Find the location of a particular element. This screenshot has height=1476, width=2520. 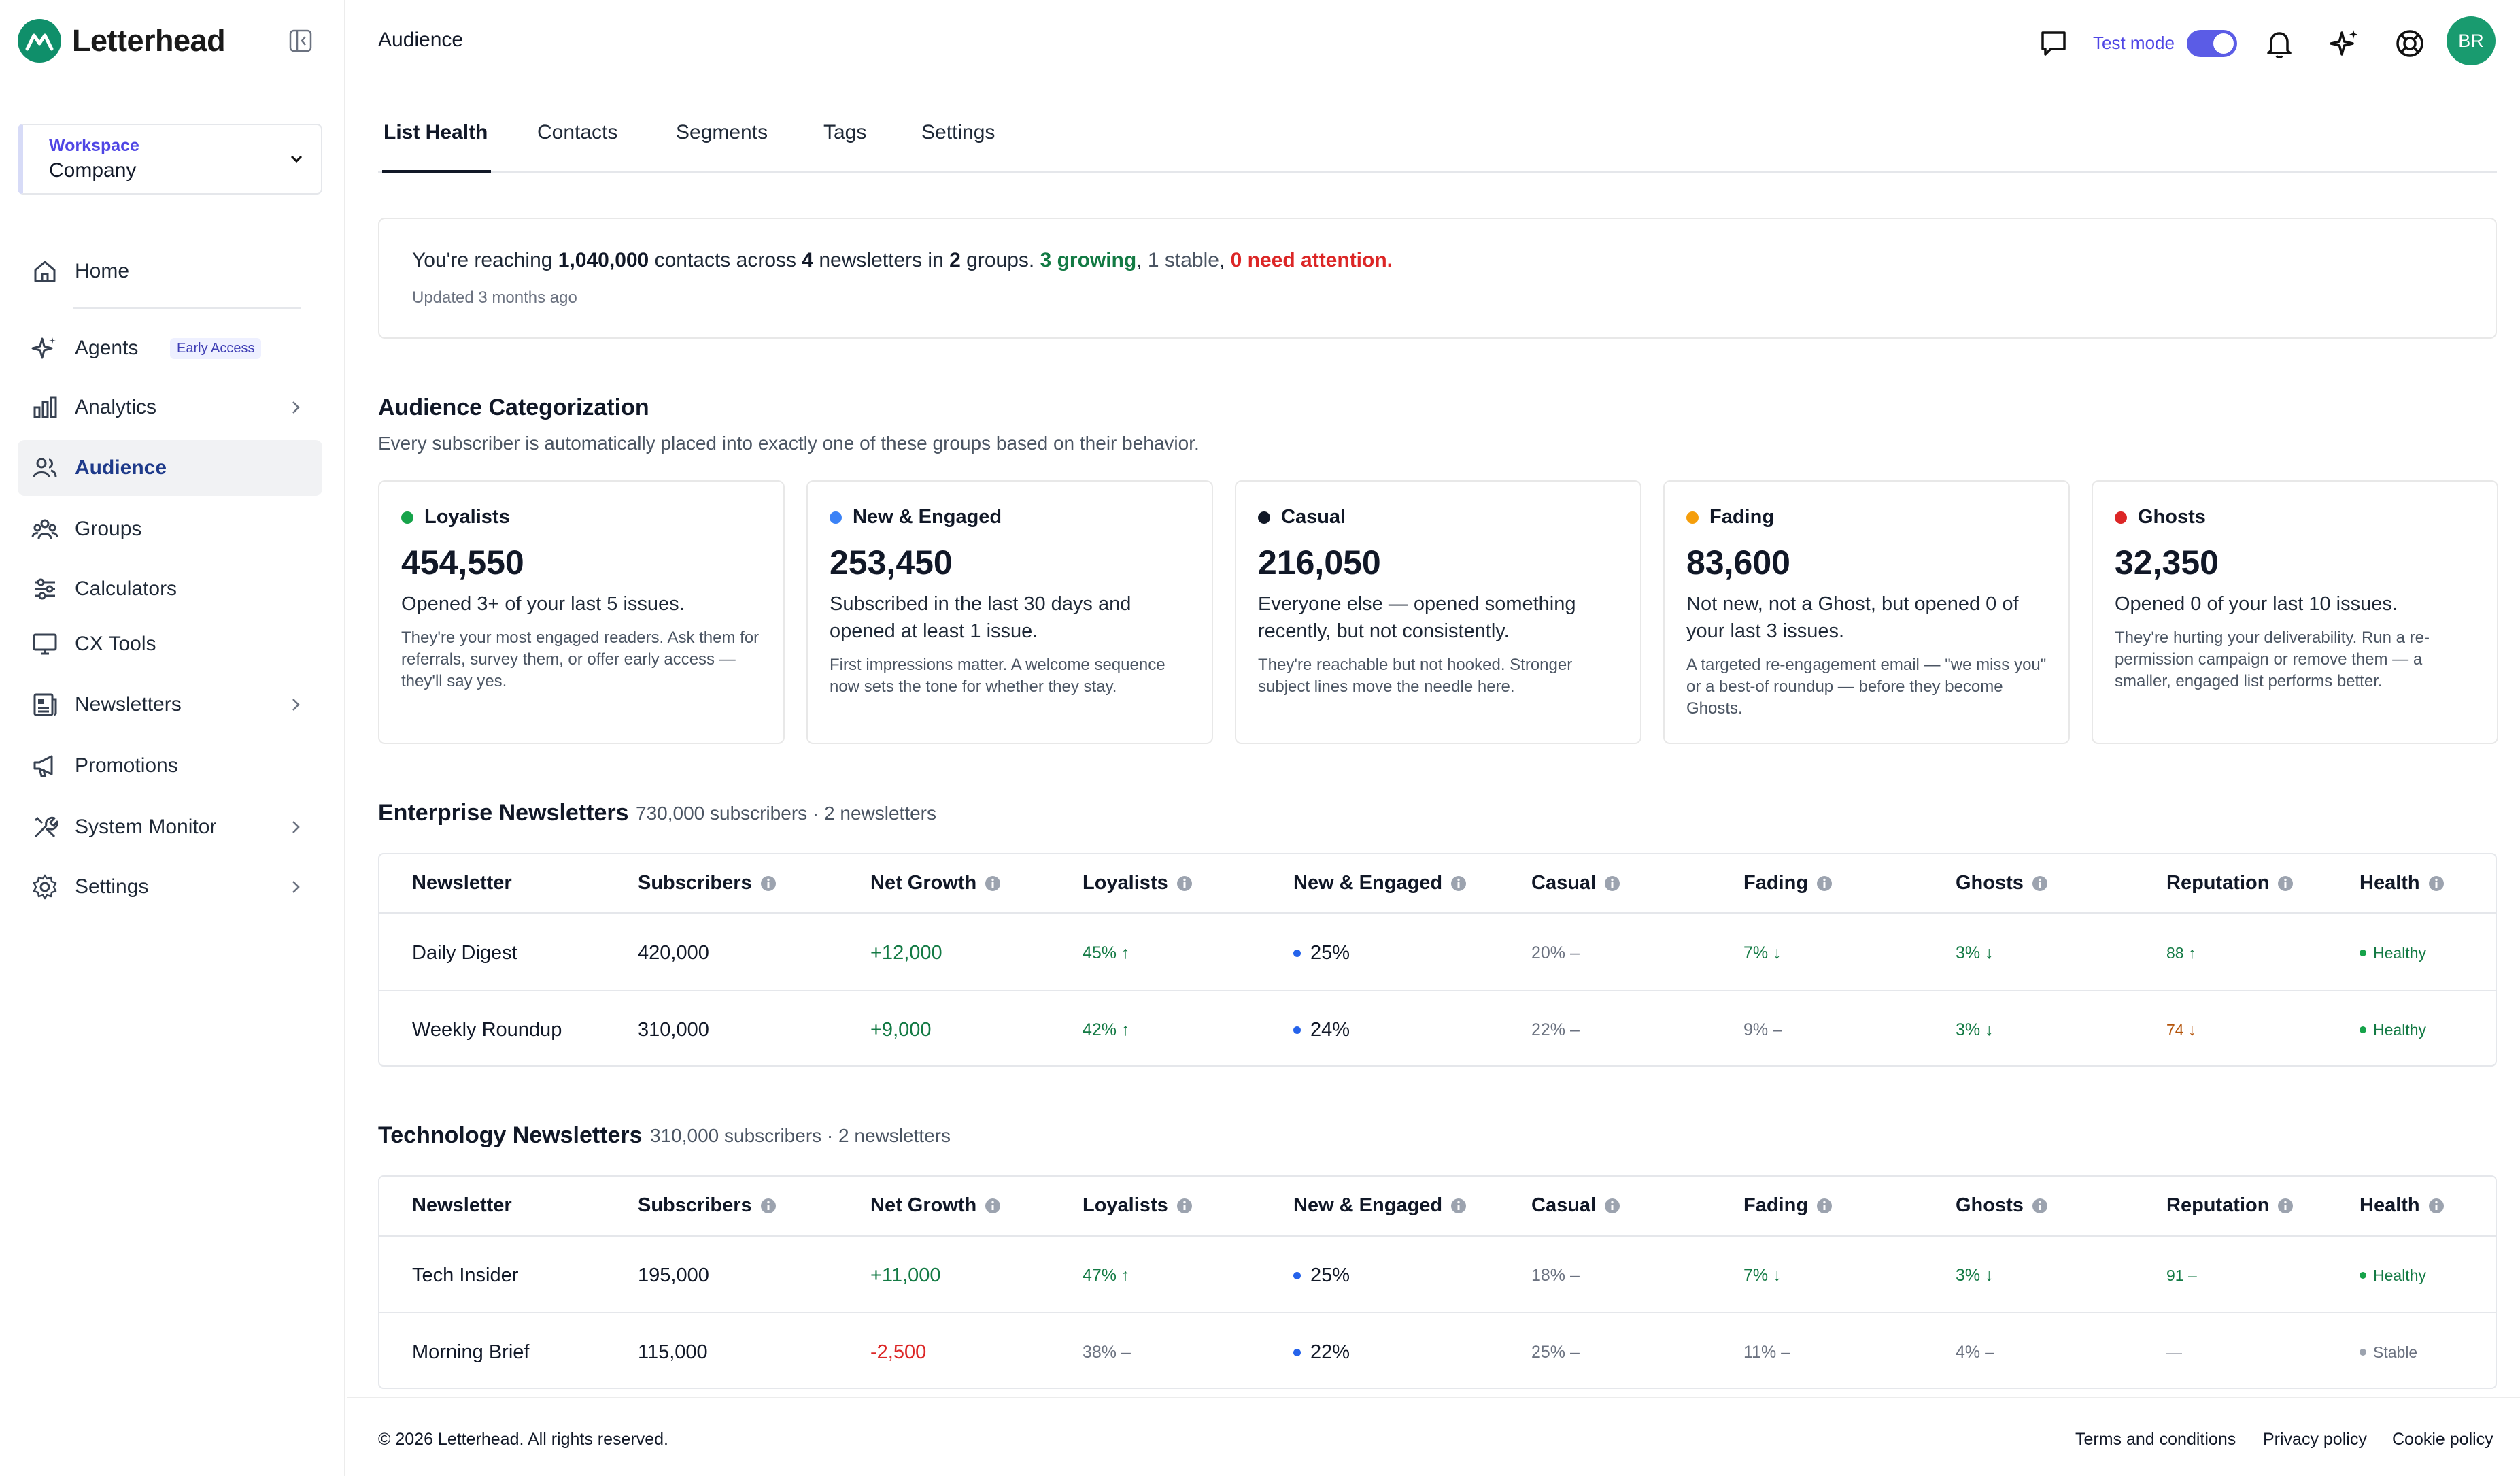

sidebar-item-cx-tools: CX Tools is located at coordinates (170, 644).